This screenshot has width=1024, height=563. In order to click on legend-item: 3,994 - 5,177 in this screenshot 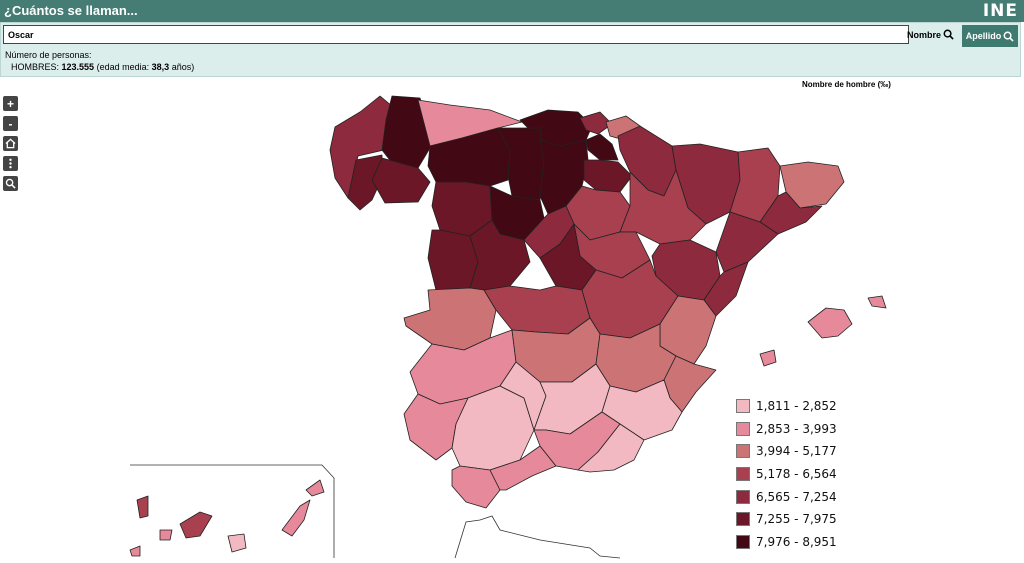, I will do `click(786, 451)`.